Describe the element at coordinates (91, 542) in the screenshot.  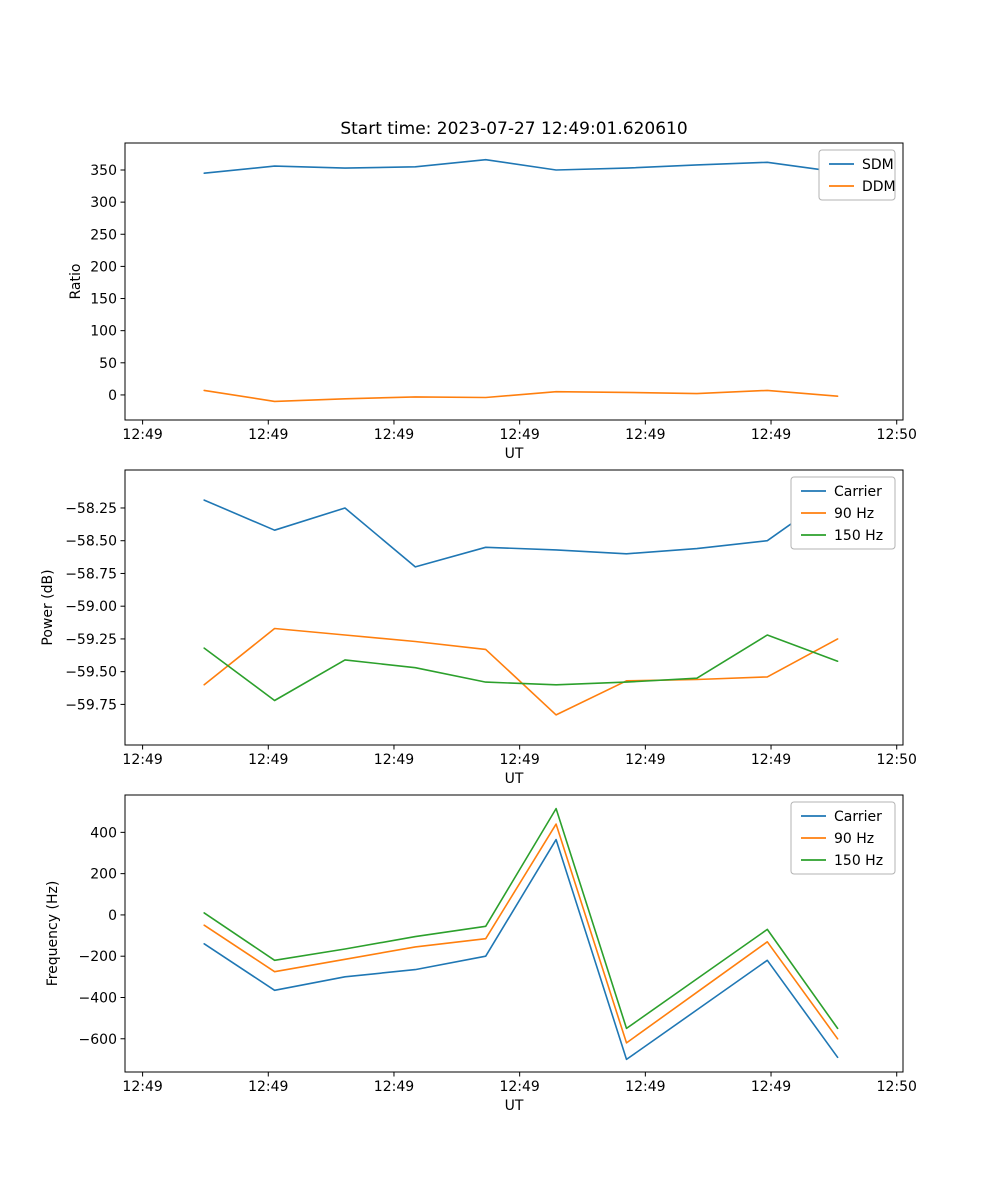
I see `y-tick-label: −58.50` at that location.